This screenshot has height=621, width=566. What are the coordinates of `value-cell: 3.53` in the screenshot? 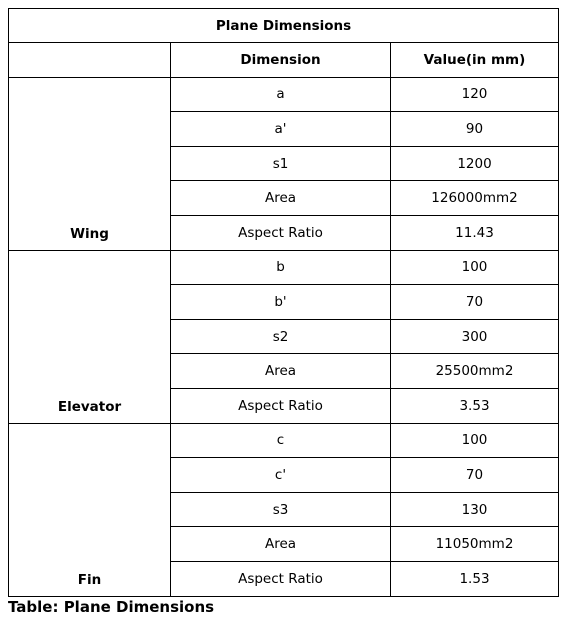 It's located at (474, 405).